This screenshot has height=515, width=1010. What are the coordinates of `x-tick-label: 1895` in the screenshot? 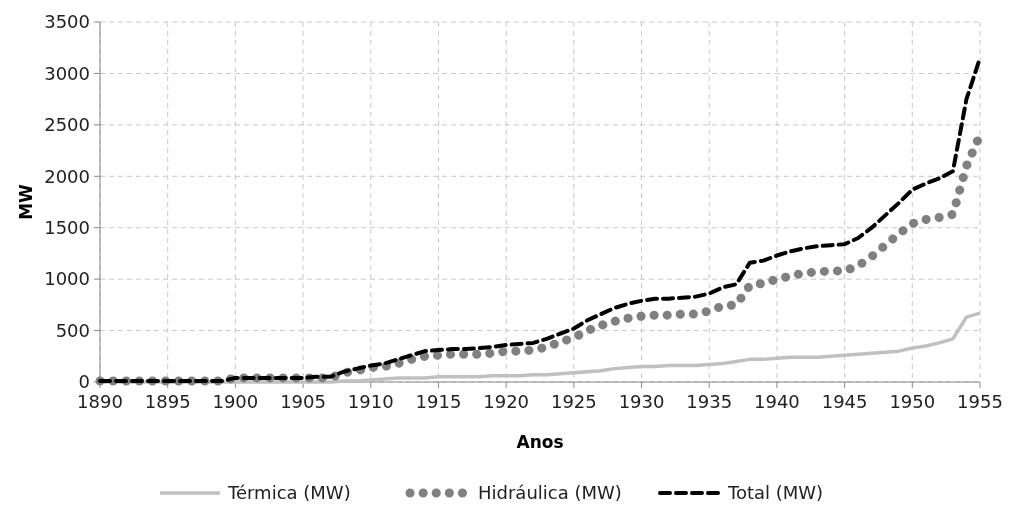 It's located at (167, 401).